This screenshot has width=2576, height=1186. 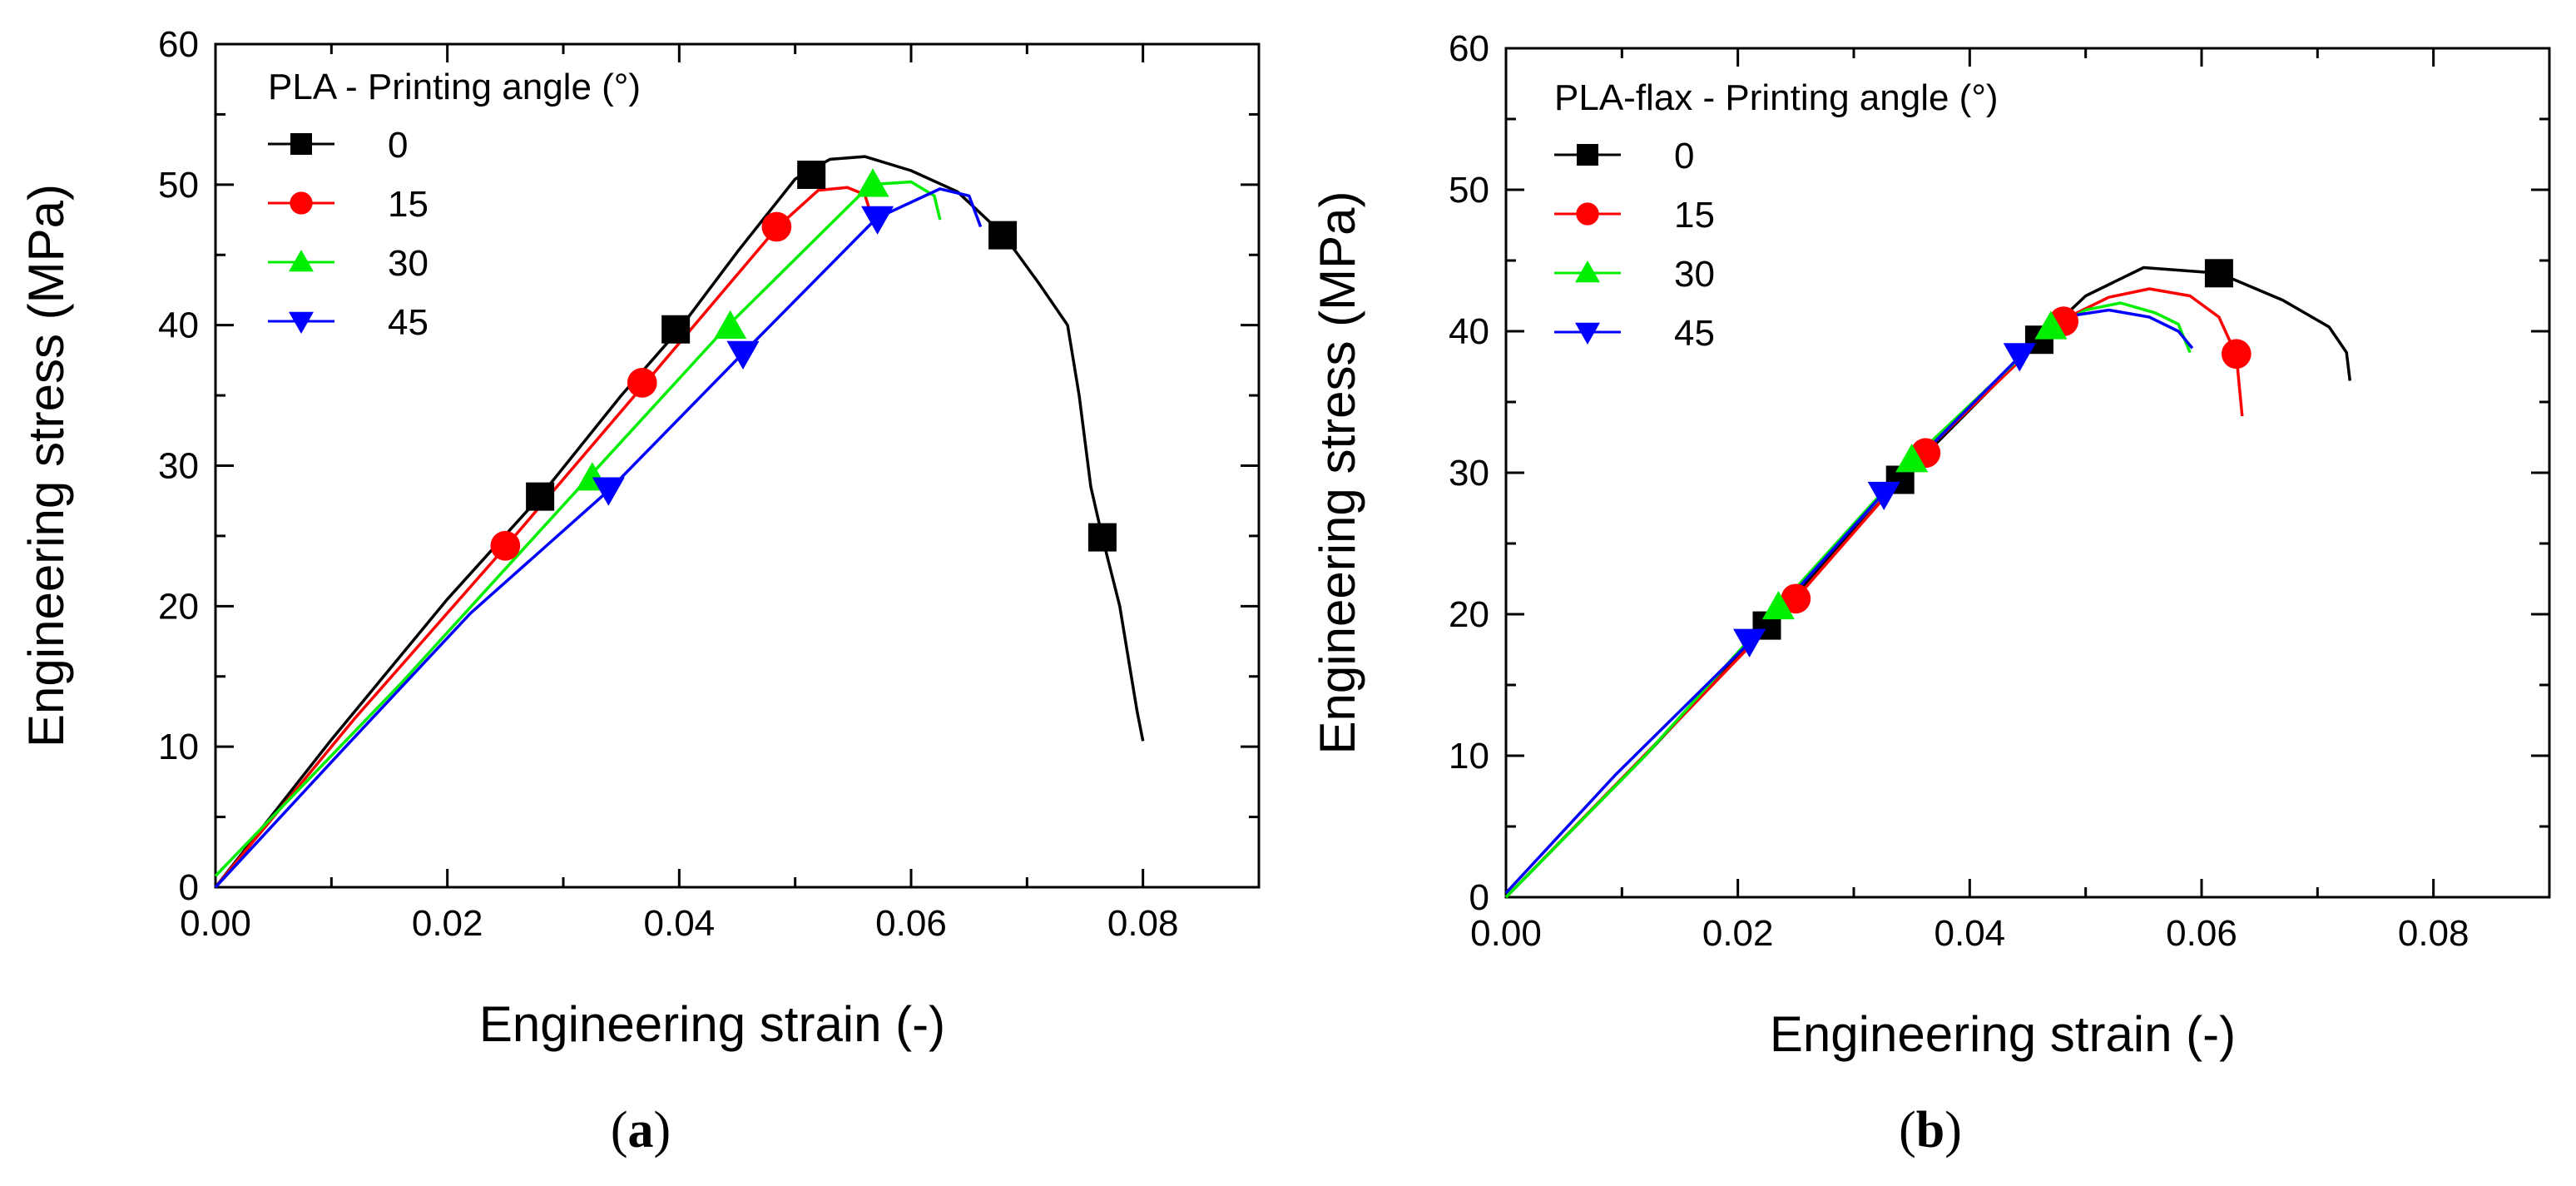 I want to click on panel-label: (a), so click(x=641, y=1130).